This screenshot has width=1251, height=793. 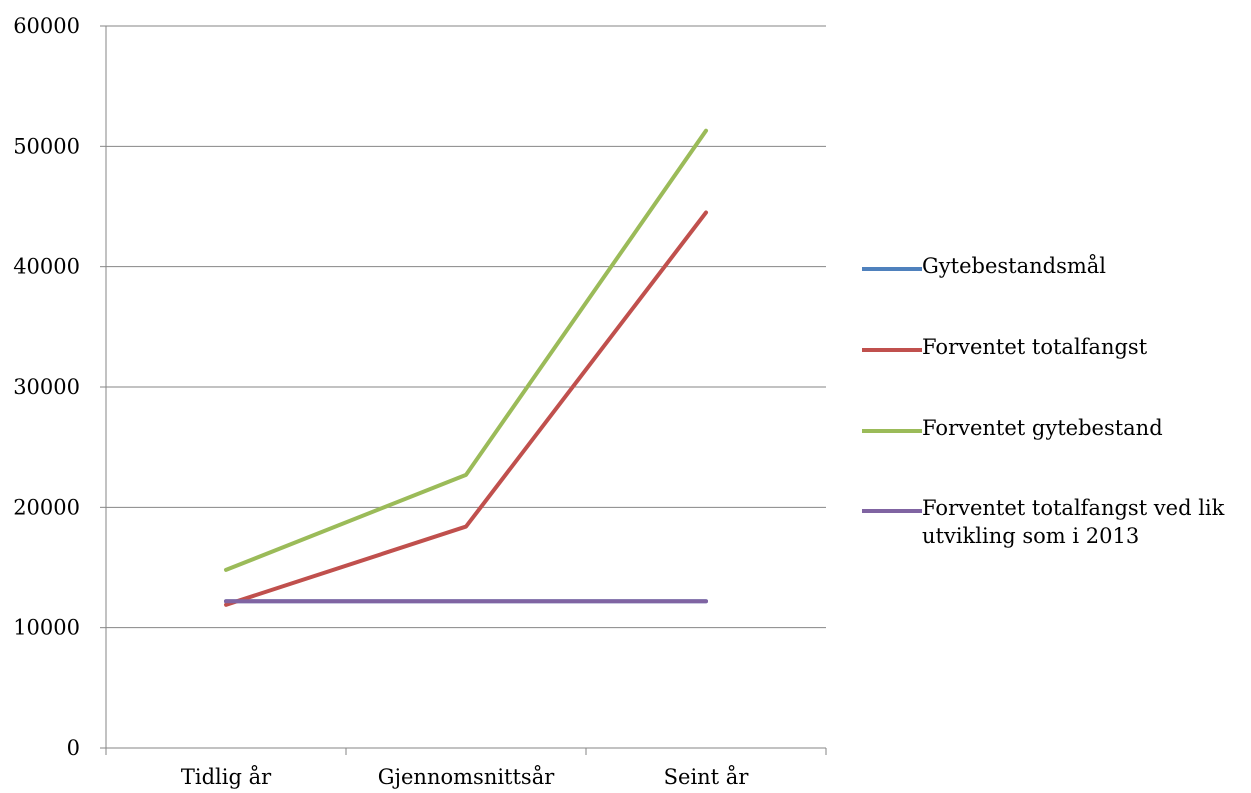 I want to click on legend-item-forventet-gytebestand: Forventet gytebestand, so click(x=1052, y=428).